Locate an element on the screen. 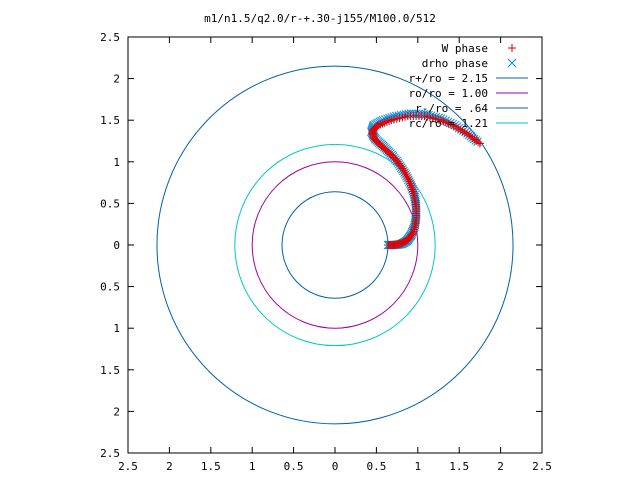 This screenshot has width=640, height=480. point-+-47 is located at coordinates (410, 183).